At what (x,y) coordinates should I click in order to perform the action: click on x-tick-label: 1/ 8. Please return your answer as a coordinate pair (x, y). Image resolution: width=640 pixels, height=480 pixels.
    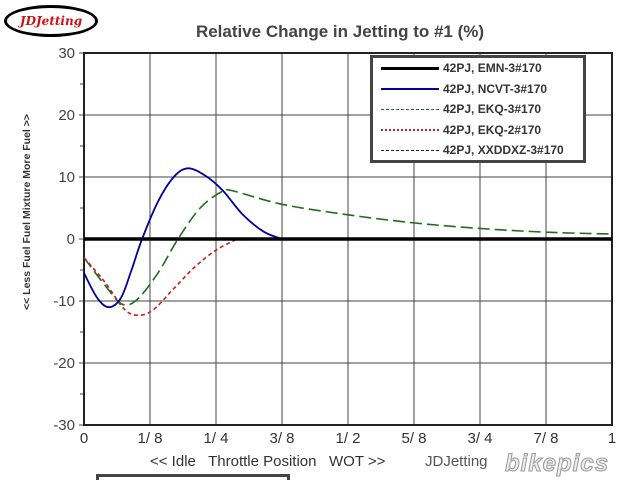
    Looking at the image, I should click on (149, 438).